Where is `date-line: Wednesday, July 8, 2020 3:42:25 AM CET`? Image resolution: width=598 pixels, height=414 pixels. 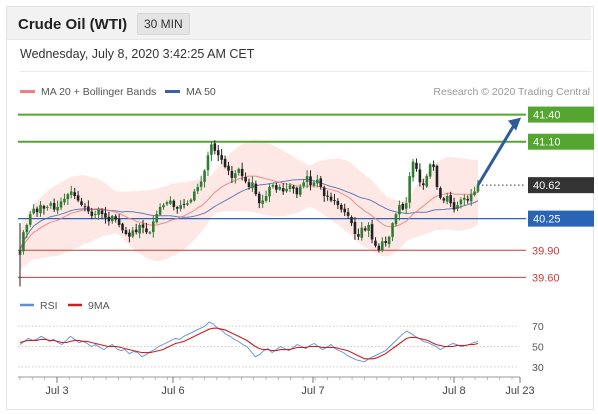 date-line: Wednesday, July 8, 2020 3:42:25 AM CET is located at coordinates (137, 54).